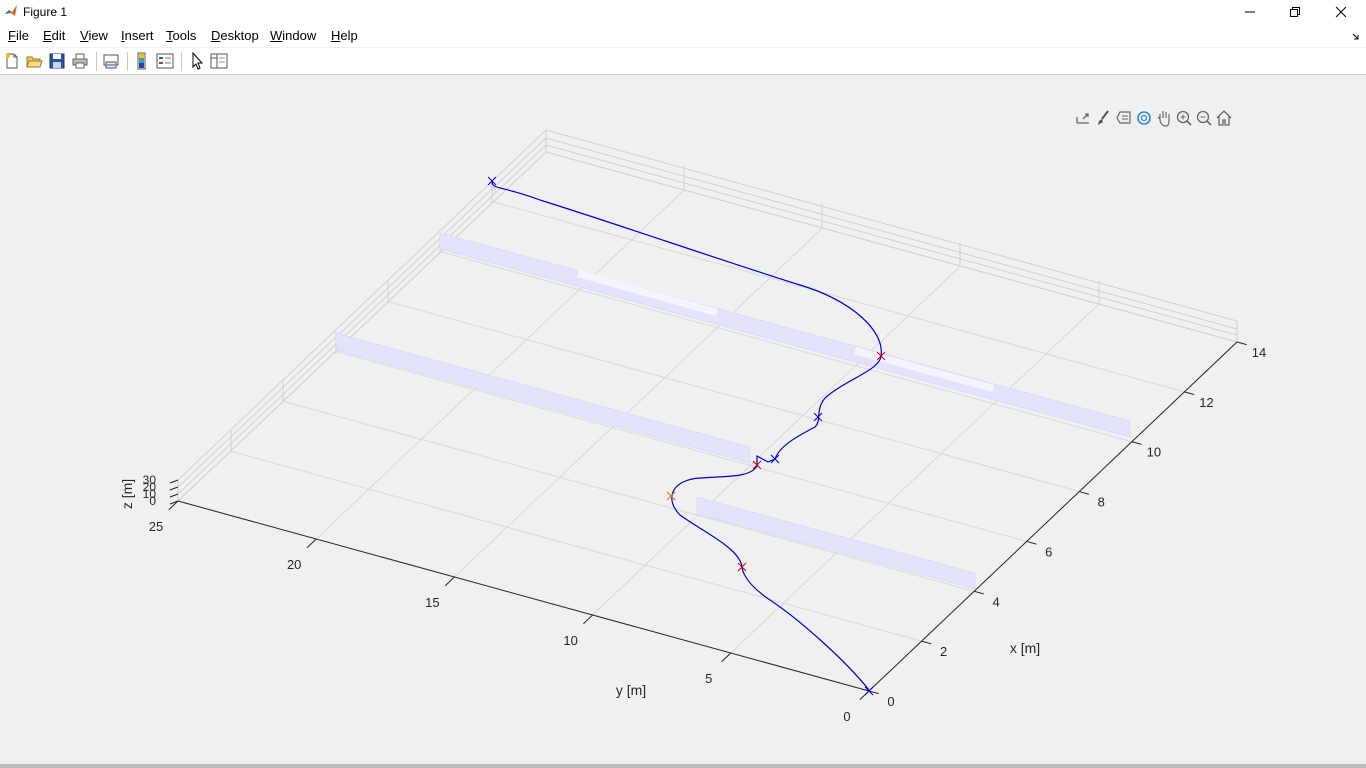 The width and height of the screenshot is (1366, 768). What do you see at coordinates (1101, 502) in the screenshot?
I see `x-tick-label: 8` at bounding box center [1101, 502].